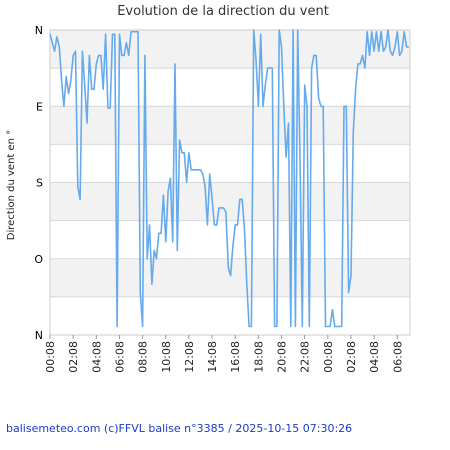  Describe the element at coordinates (39, 106) in the screenshot. I see `y-tick-label: E` at that location.